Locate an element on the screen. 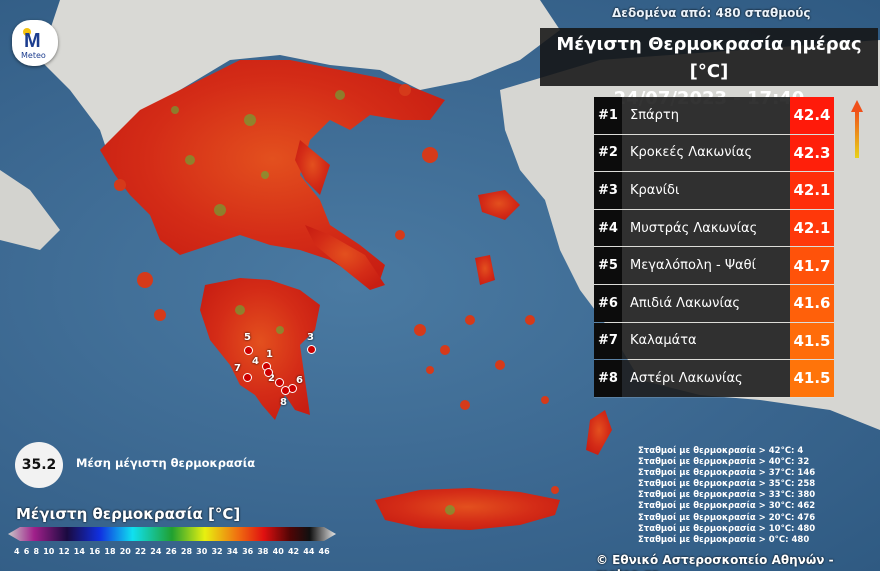 The width and height of the screenshot is (880, 571). italy-land is located at coordinates (30, 210).